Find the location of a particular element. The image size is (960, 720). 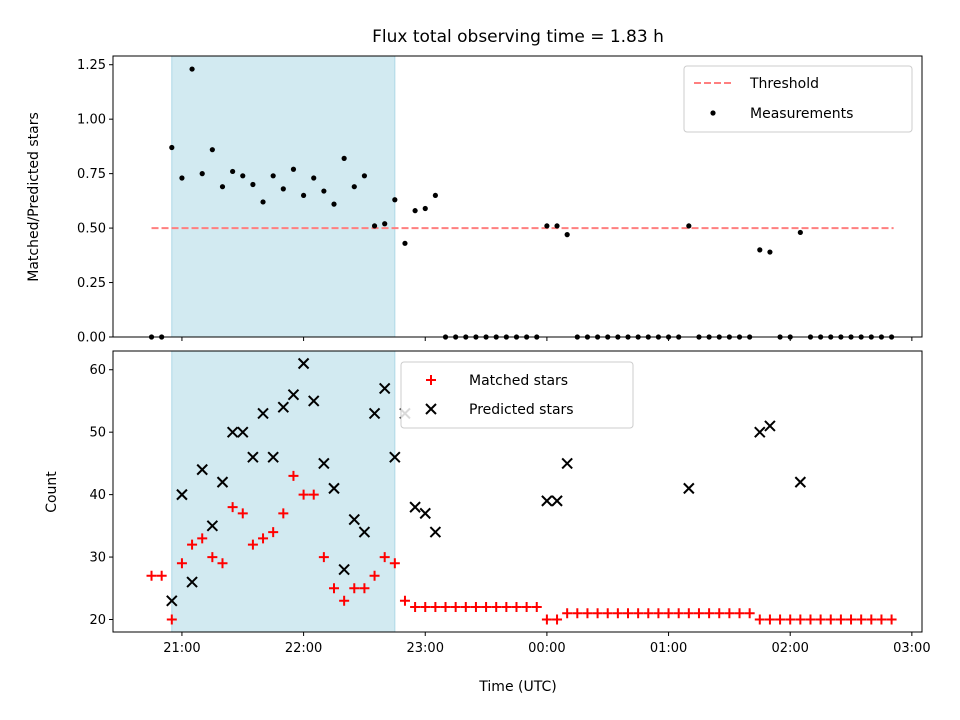

x-tick-label: 03:00 is located at coordinates (911, 648).